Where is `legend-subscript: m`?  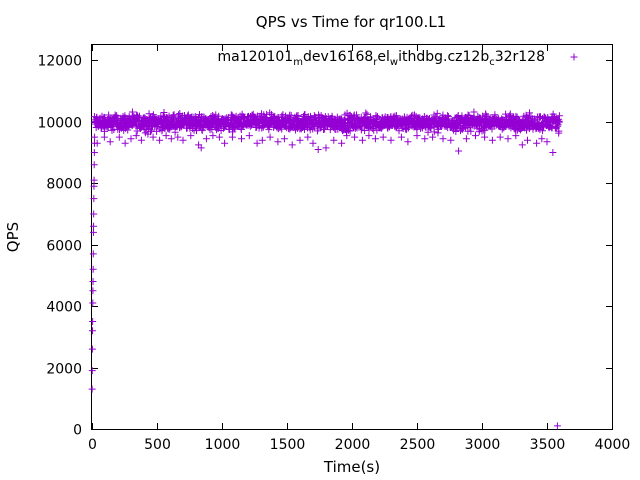 legend-subscript: m is located at coordinates (298, 62).